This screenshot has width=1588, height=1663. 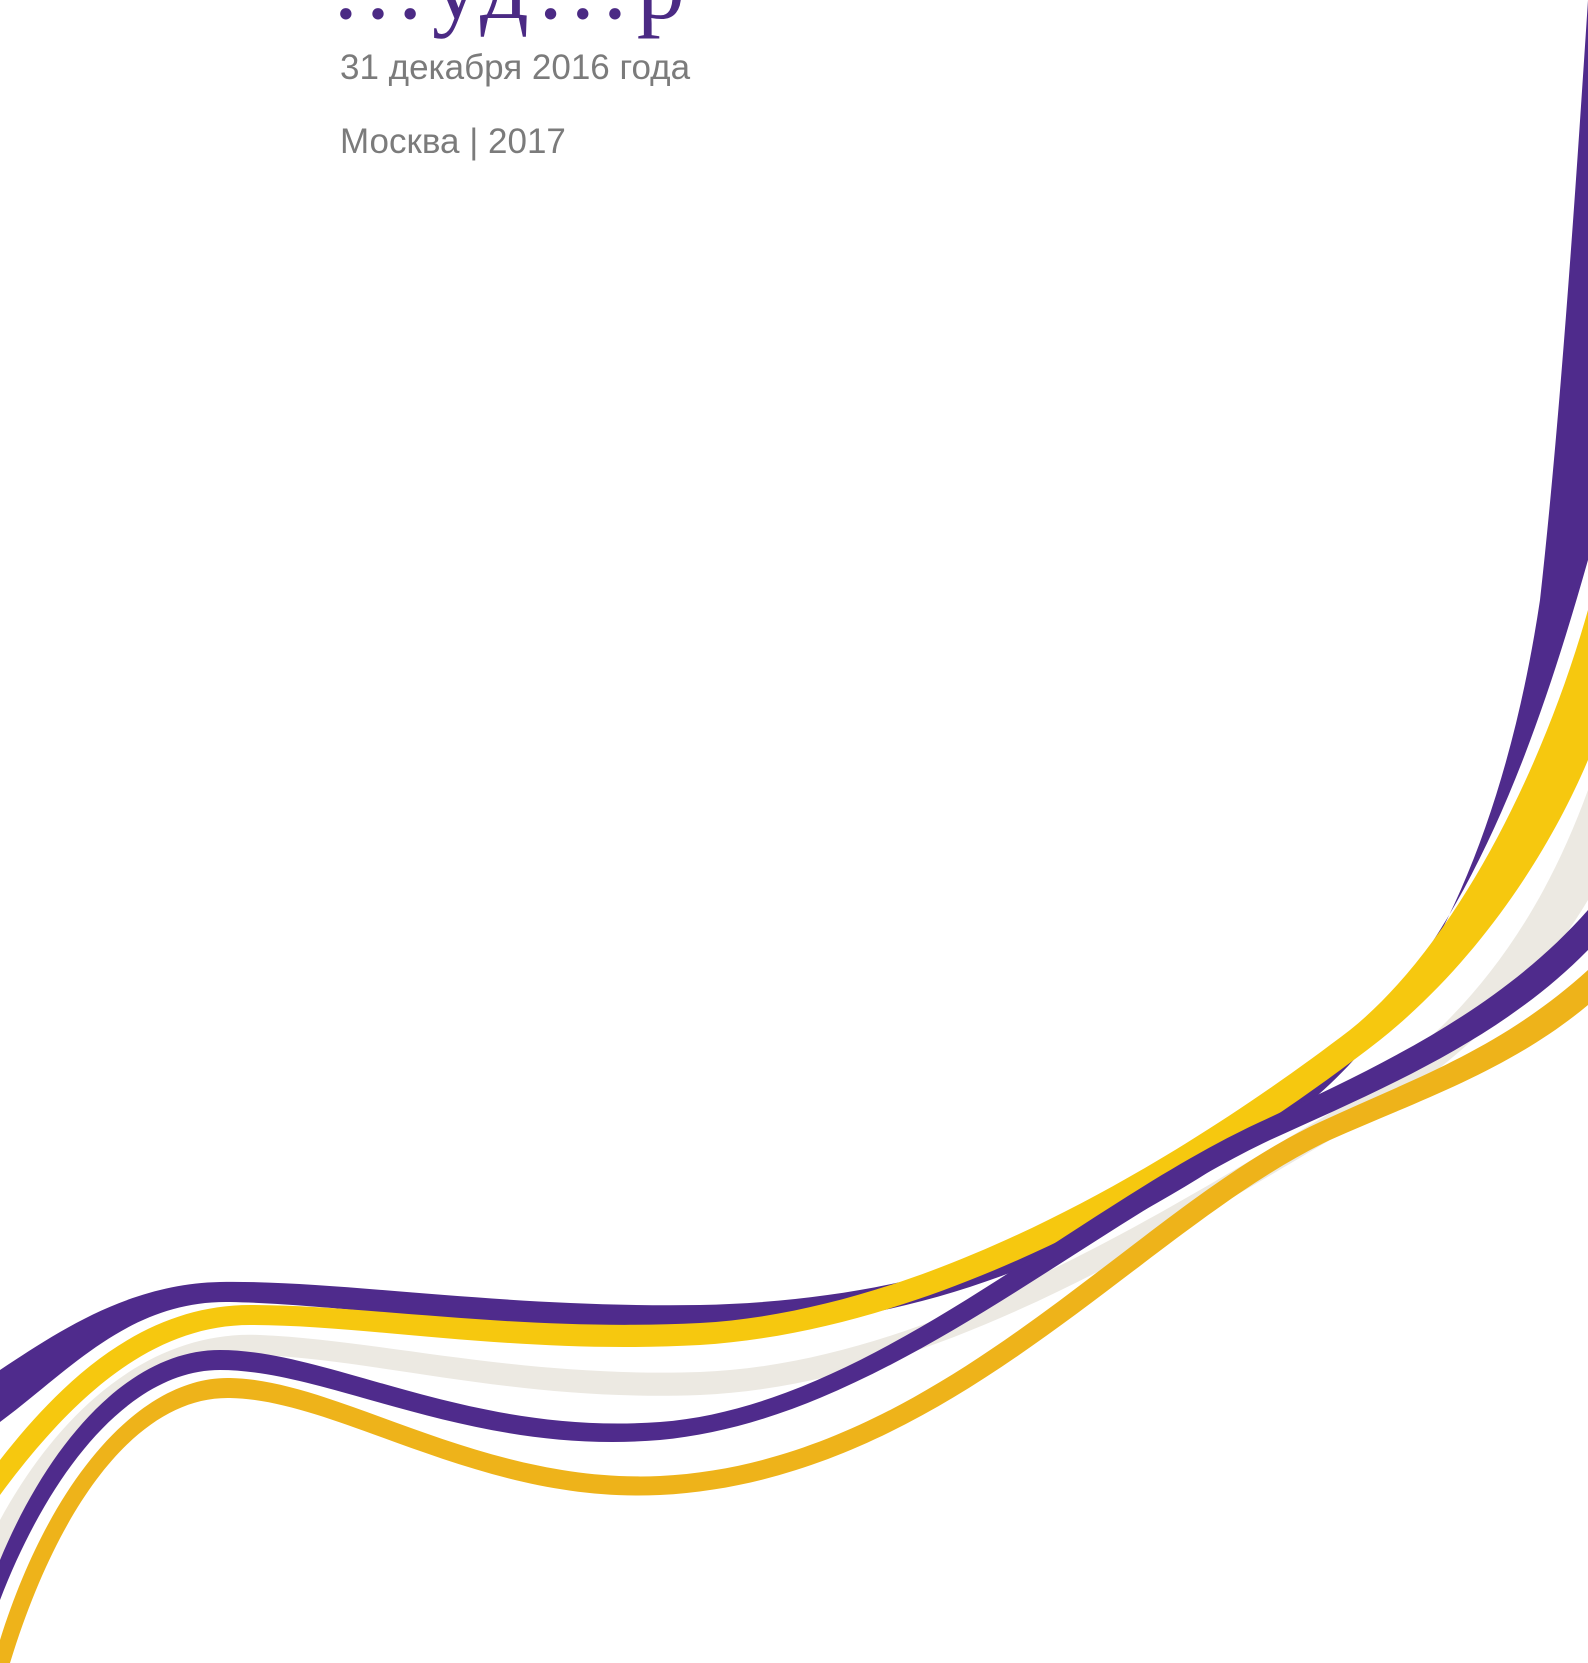 What do you see at coordinates (515, 67) in the screenshot?
I see `report-date: 31 декабря 2016 года` at bounding box center [515, 67].